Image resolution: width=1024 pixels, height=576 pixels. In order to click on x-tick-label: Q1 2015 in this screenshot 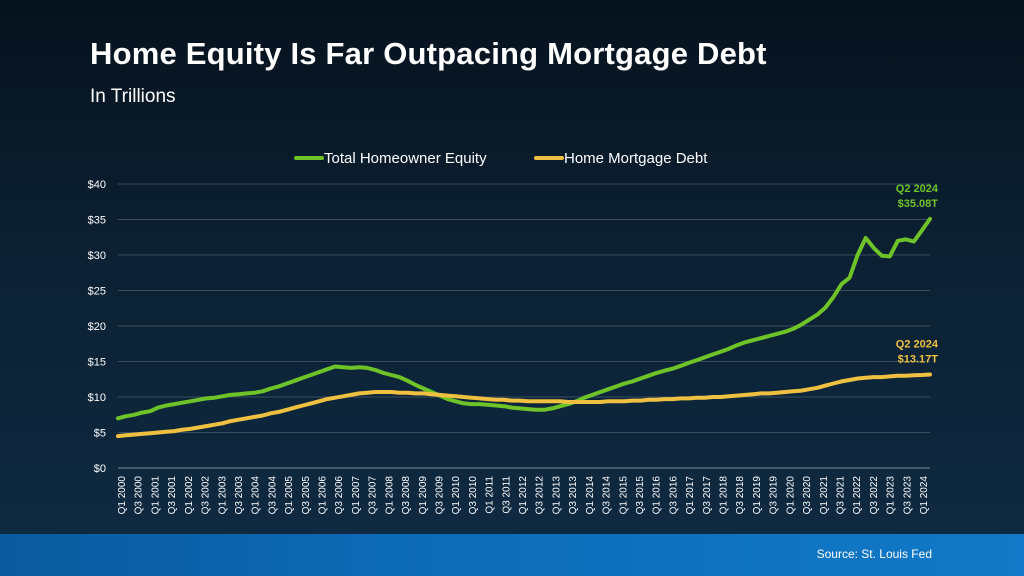, I will do `click(623, 495)`.